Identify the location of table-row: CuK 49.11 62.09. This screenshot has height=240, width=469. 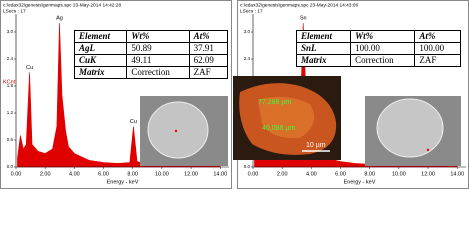
(151, 60).